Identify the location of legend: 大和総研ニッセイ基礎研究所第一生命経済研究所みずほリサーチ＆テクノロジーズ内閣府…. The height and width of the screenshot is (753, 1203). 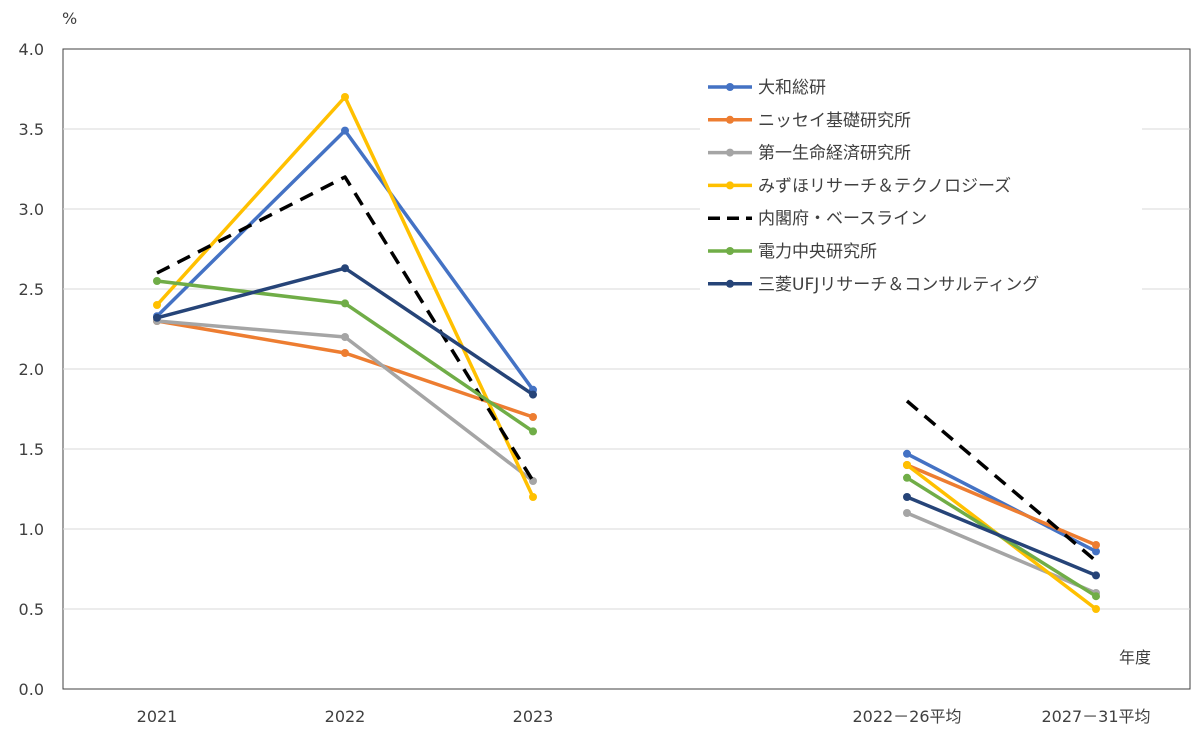
(921, 184).